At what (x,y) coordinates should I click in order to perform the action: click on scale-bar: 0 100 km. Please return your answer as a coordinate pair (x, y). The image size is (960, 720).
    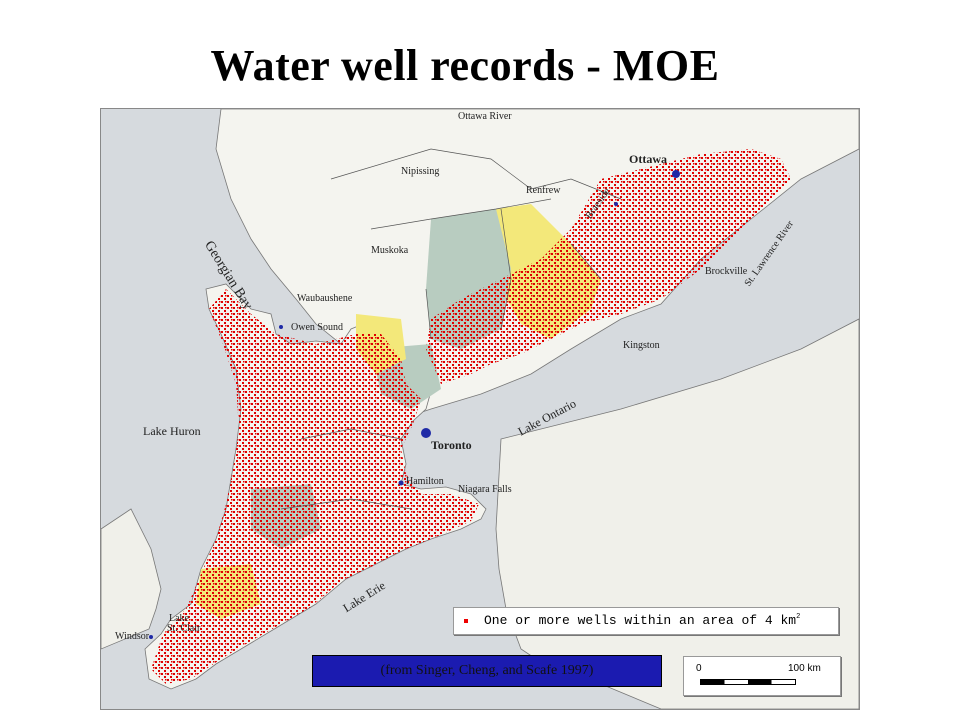
    Looking at the image, I should click on (762, 676).